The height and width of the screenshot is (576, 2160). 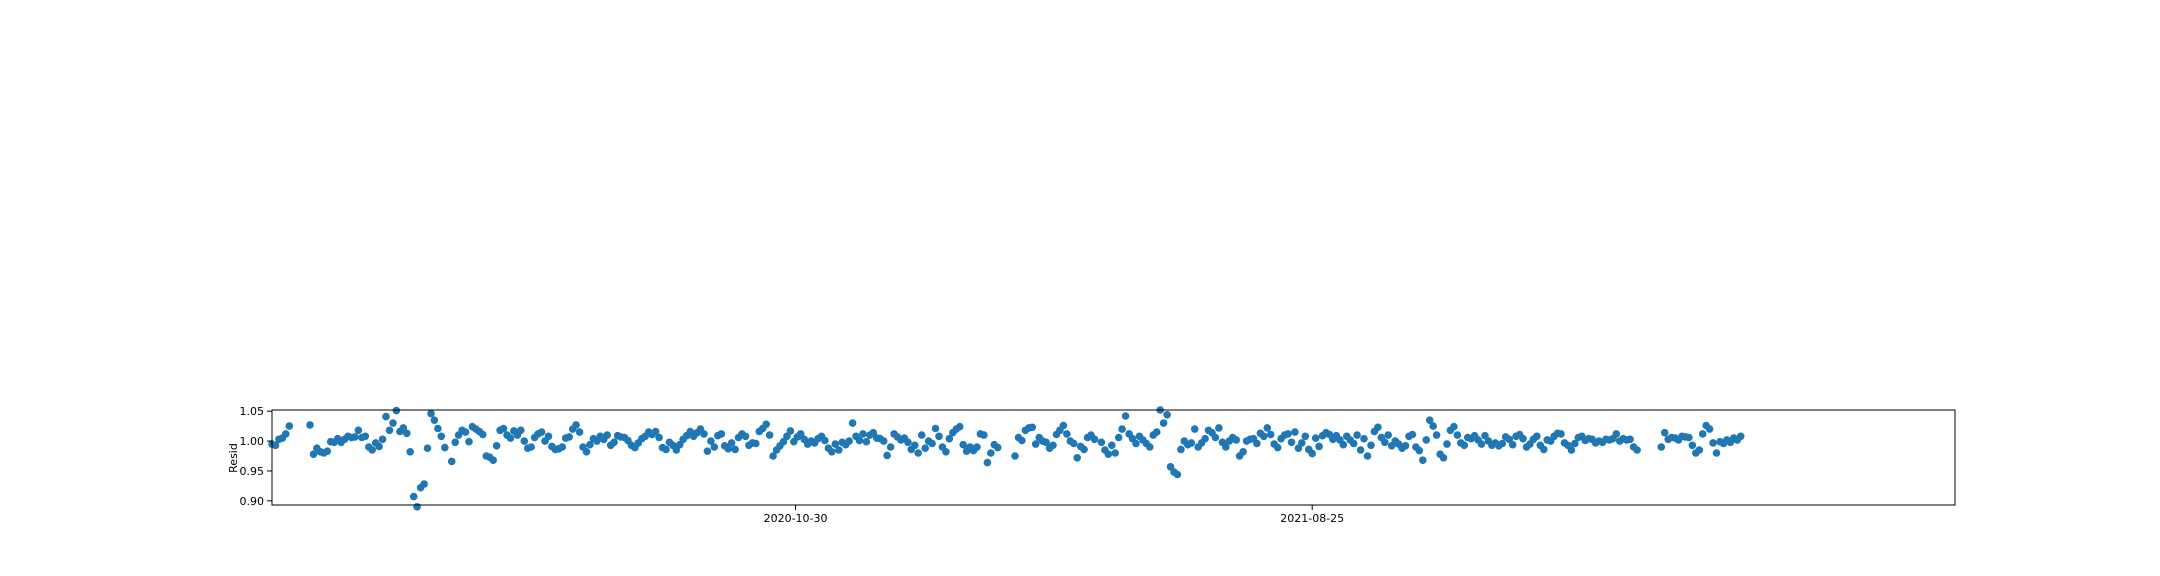 I want to click on y-axis-label: Resid, so click(x=233, y=458).